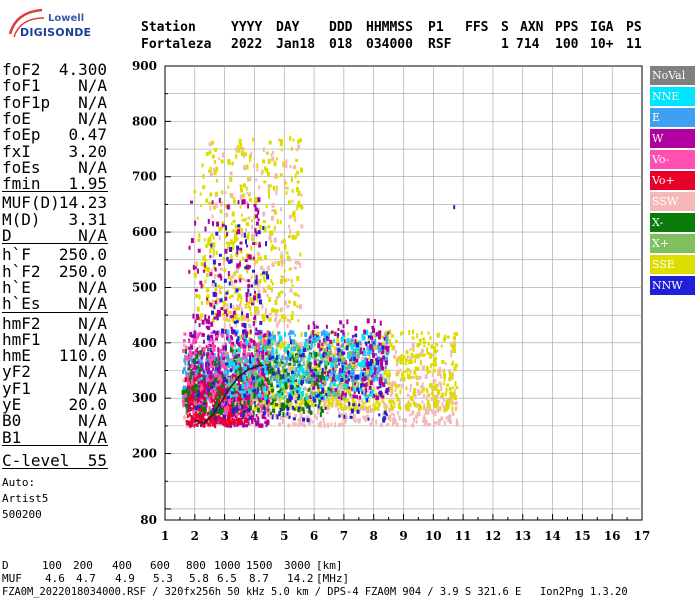 This screenshot has height=600, width=700. Describe the element at coordinates (87, 404) in the screenshot. I see `param-value: 20.0` at that location.